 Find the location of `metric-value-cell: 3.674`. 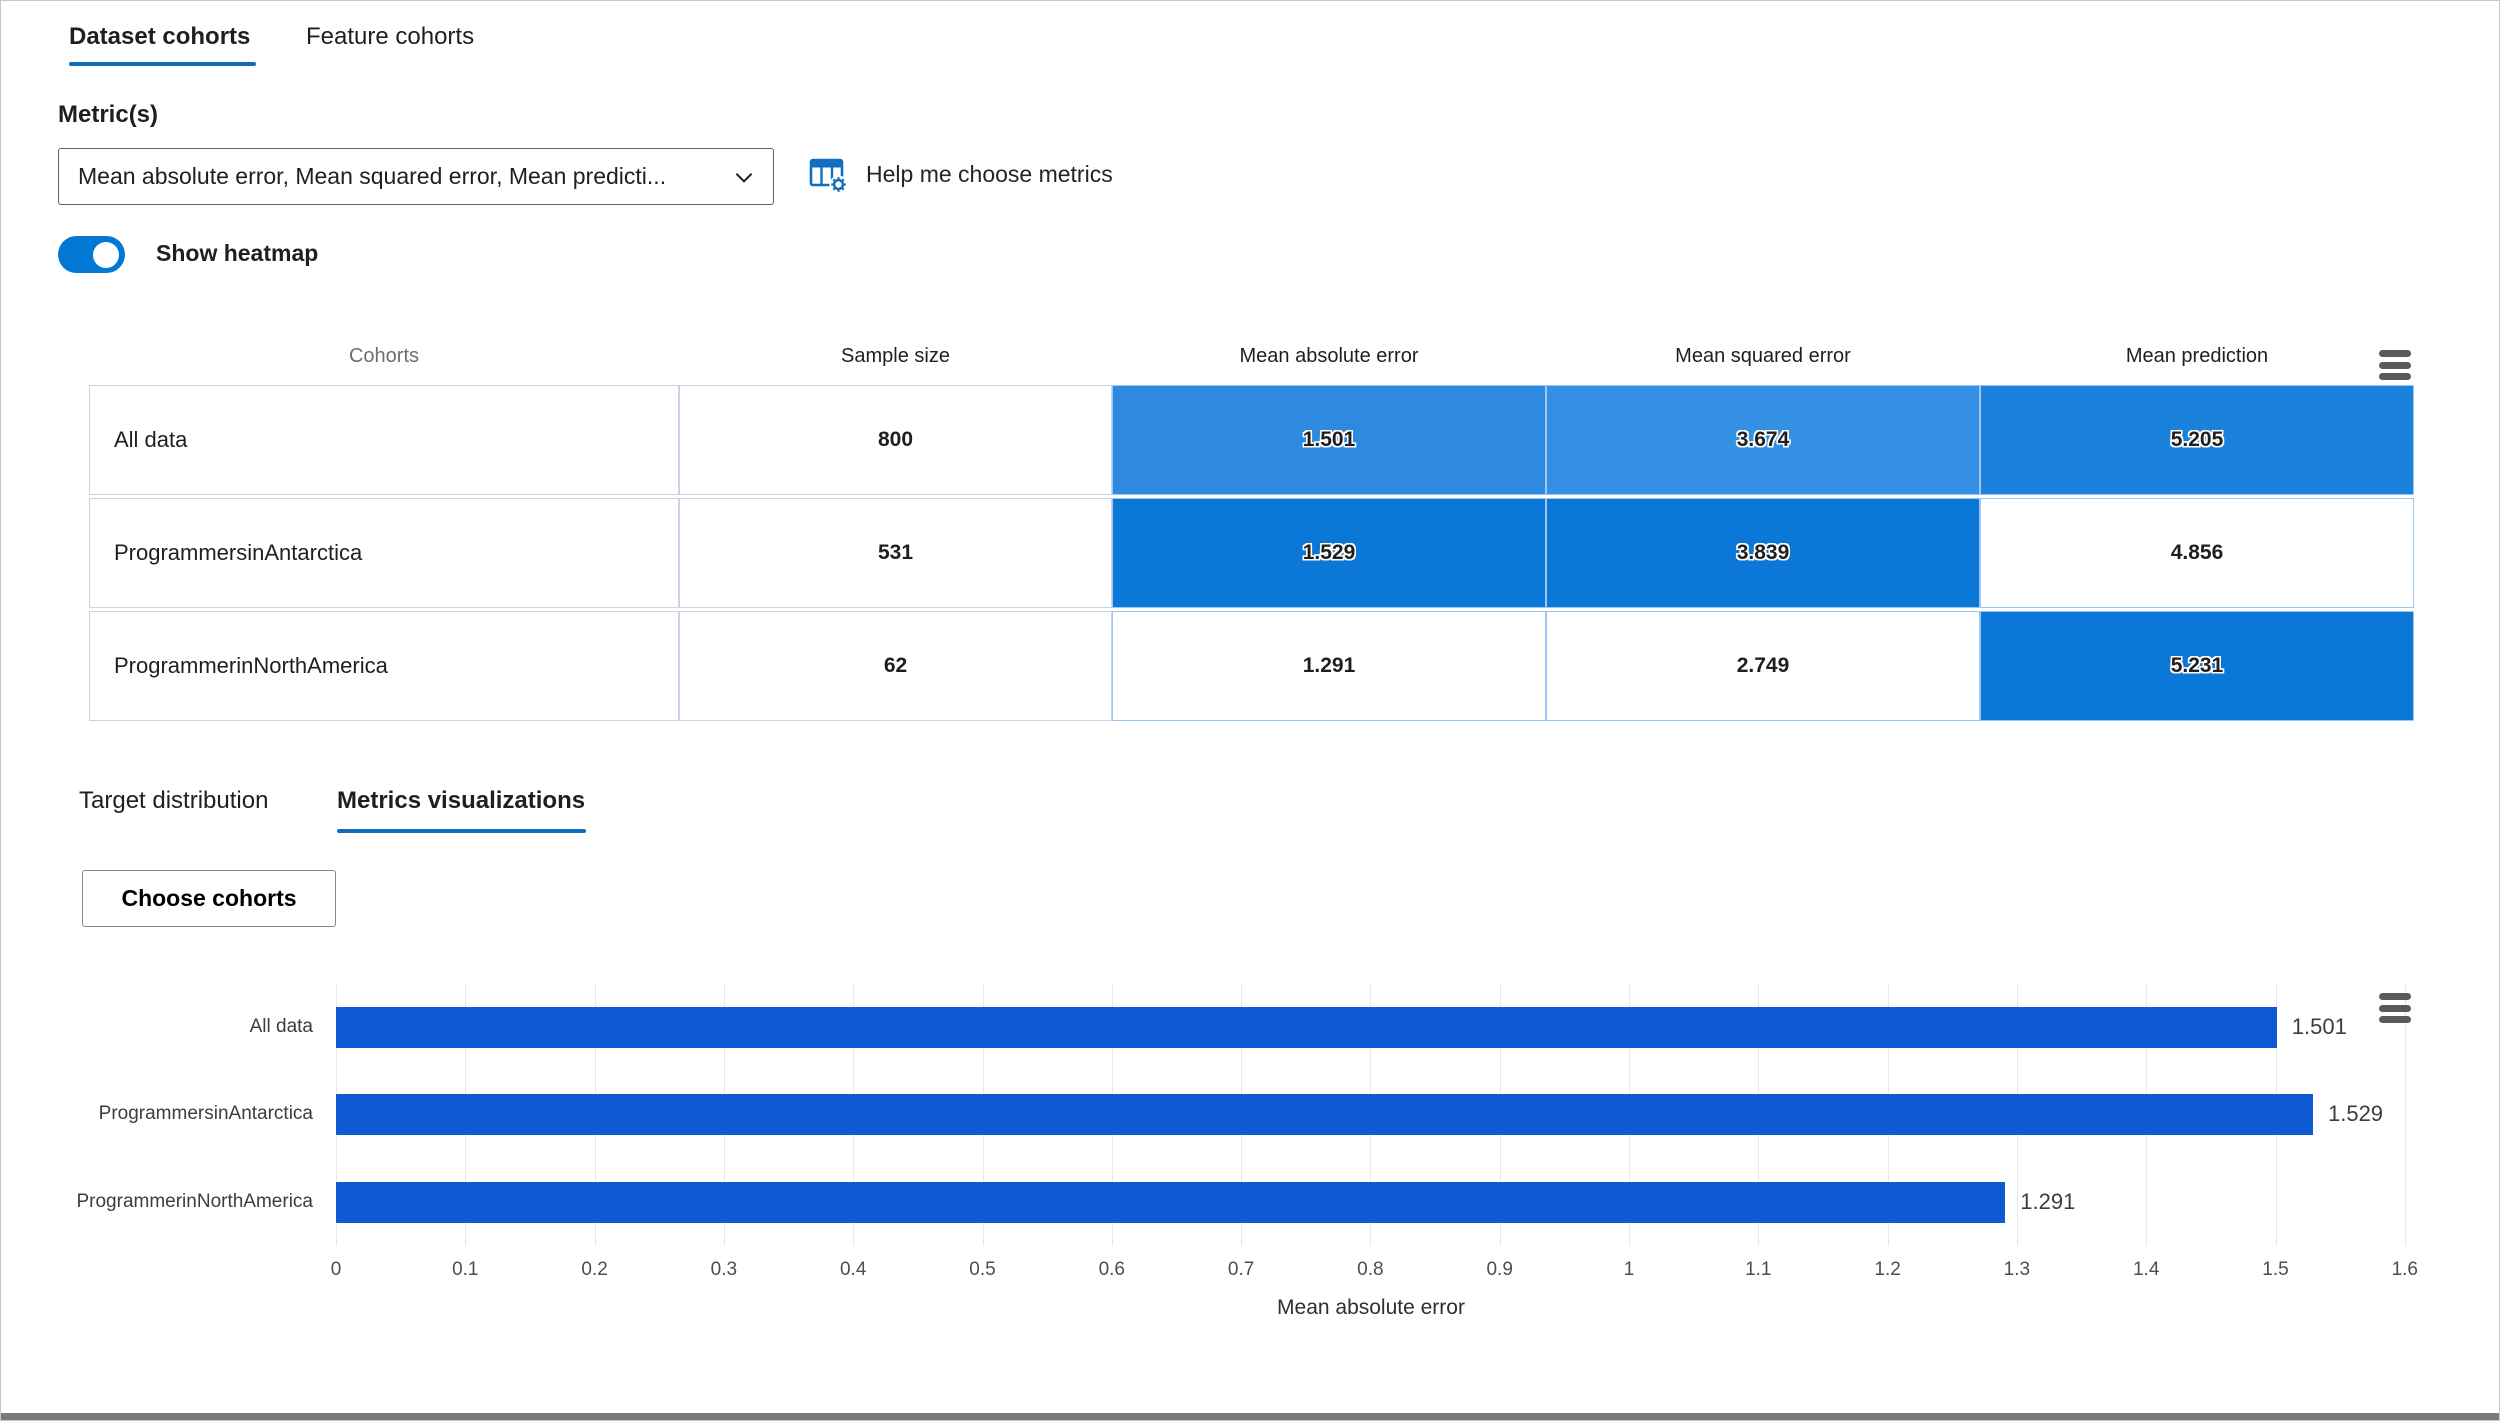

metric-value-cell: 3.674 is located at coordinates (1763, 440).